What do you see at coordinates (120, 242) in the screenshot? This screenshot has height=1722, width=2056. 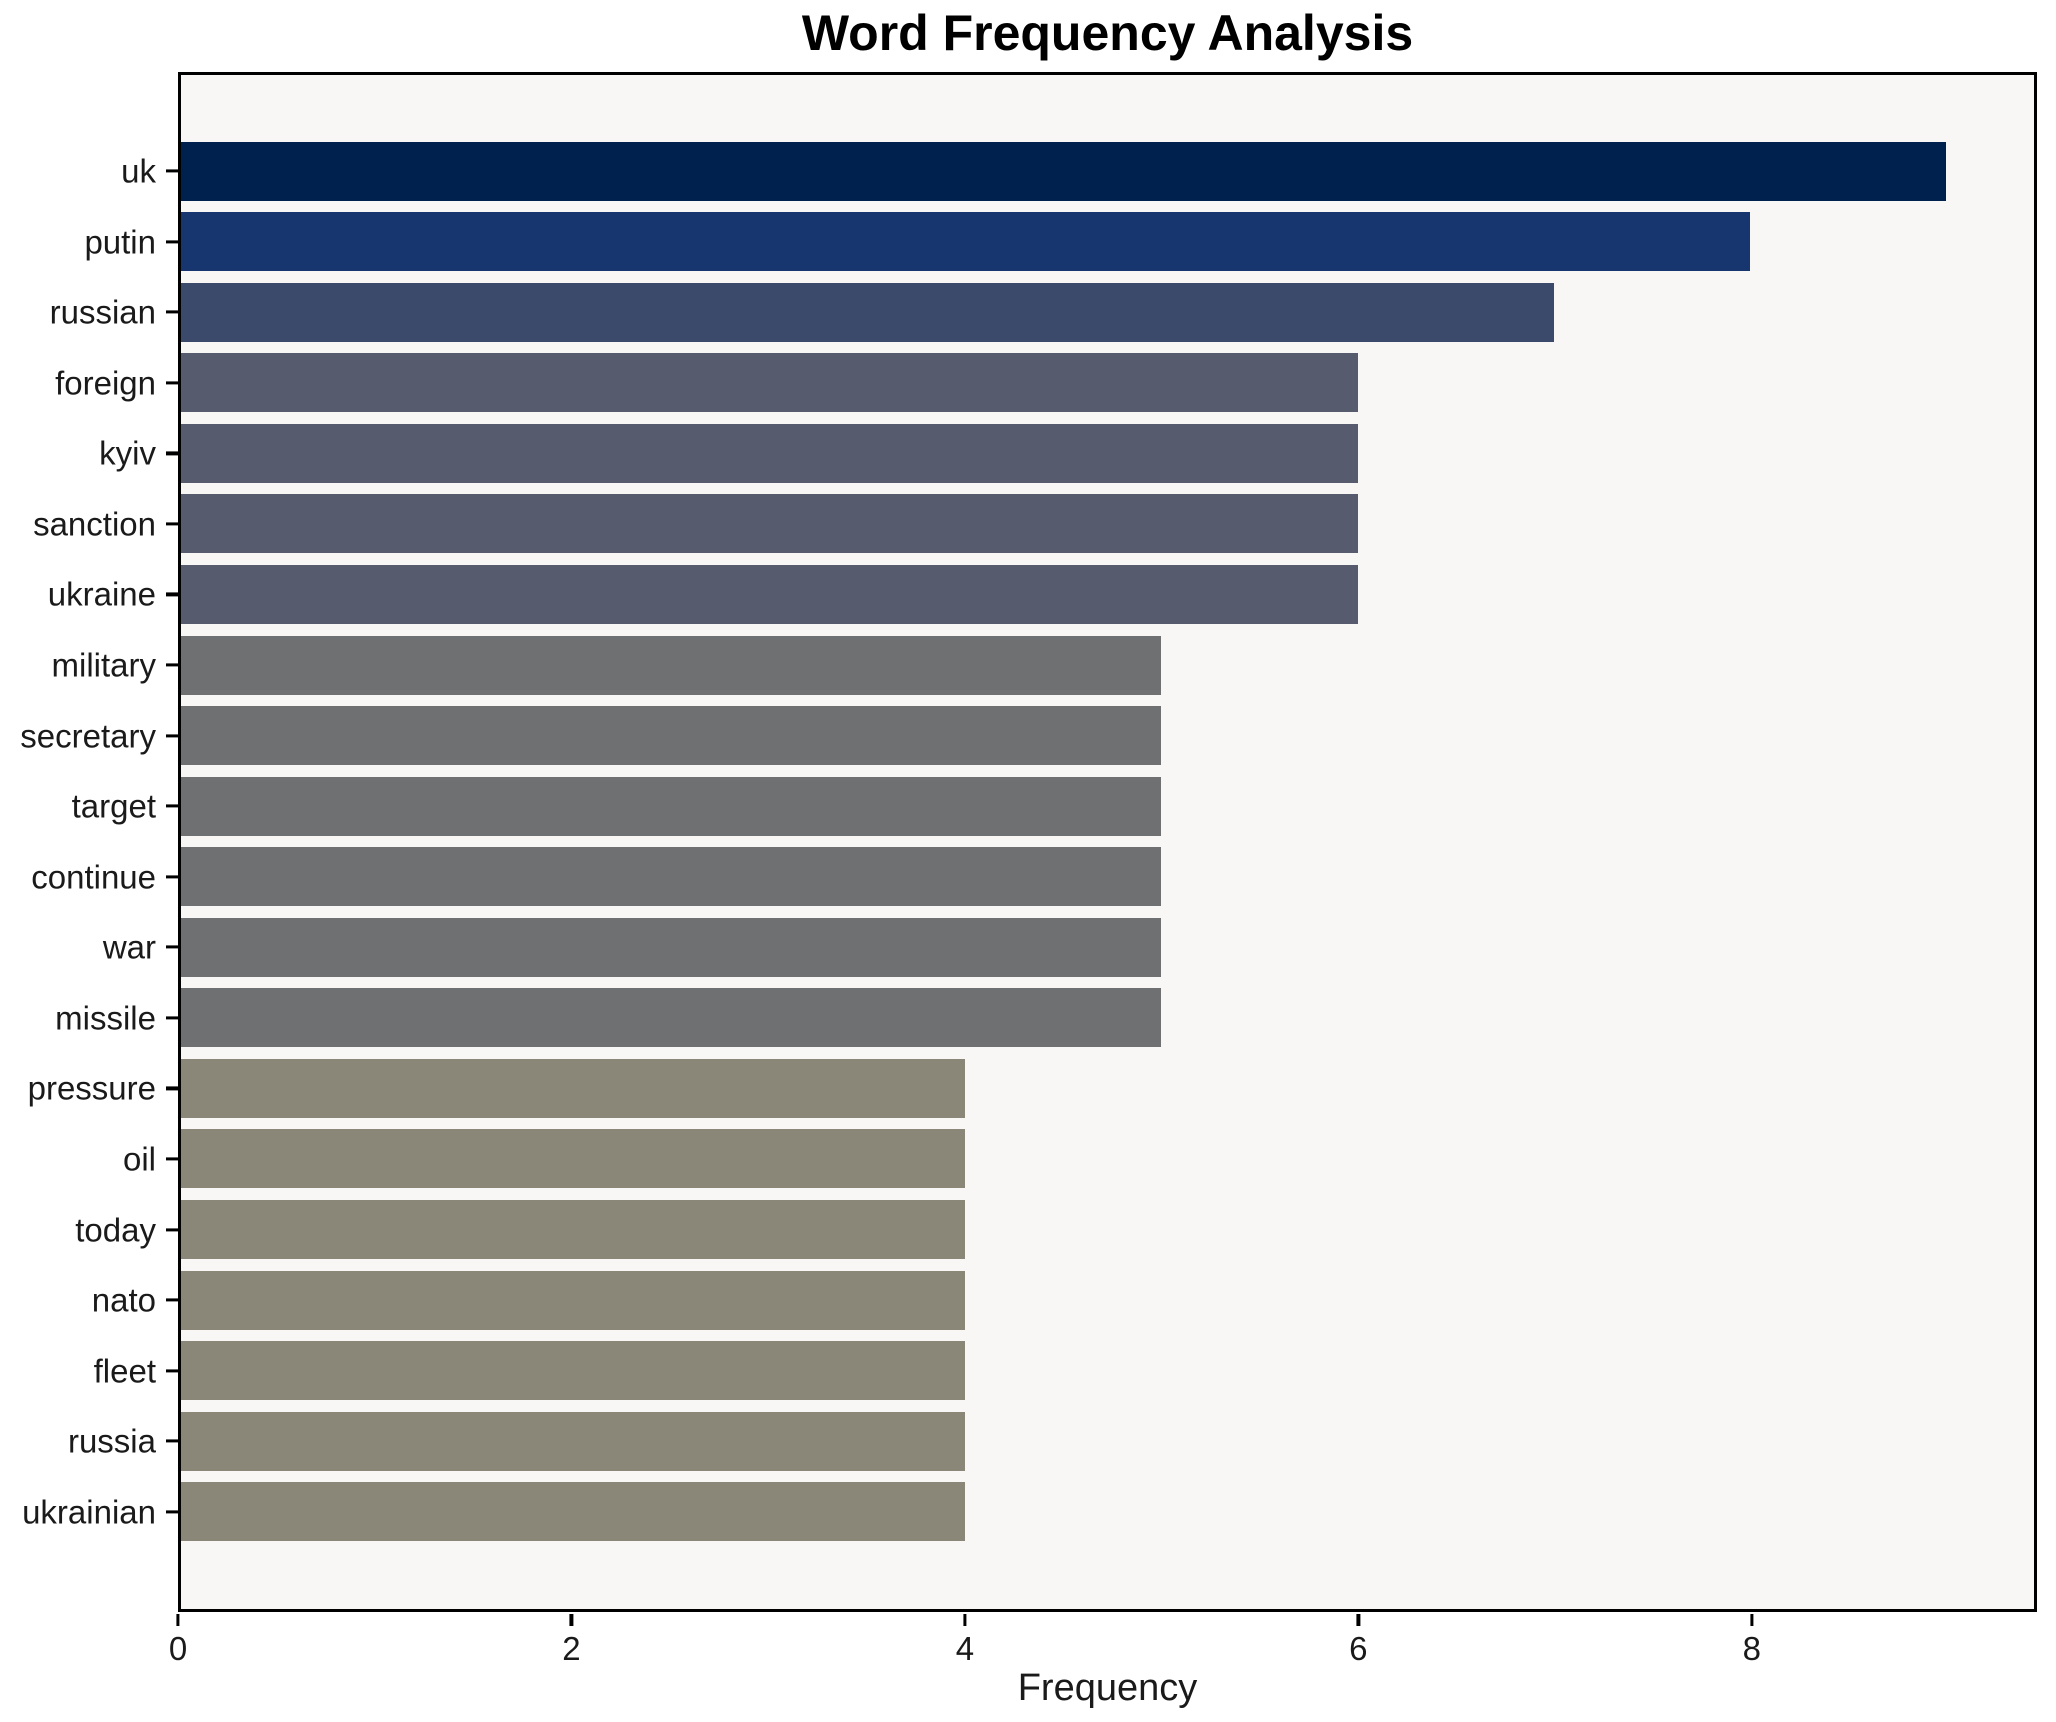 I see `y-tick-label: putin` at bounding box center [120, 242].